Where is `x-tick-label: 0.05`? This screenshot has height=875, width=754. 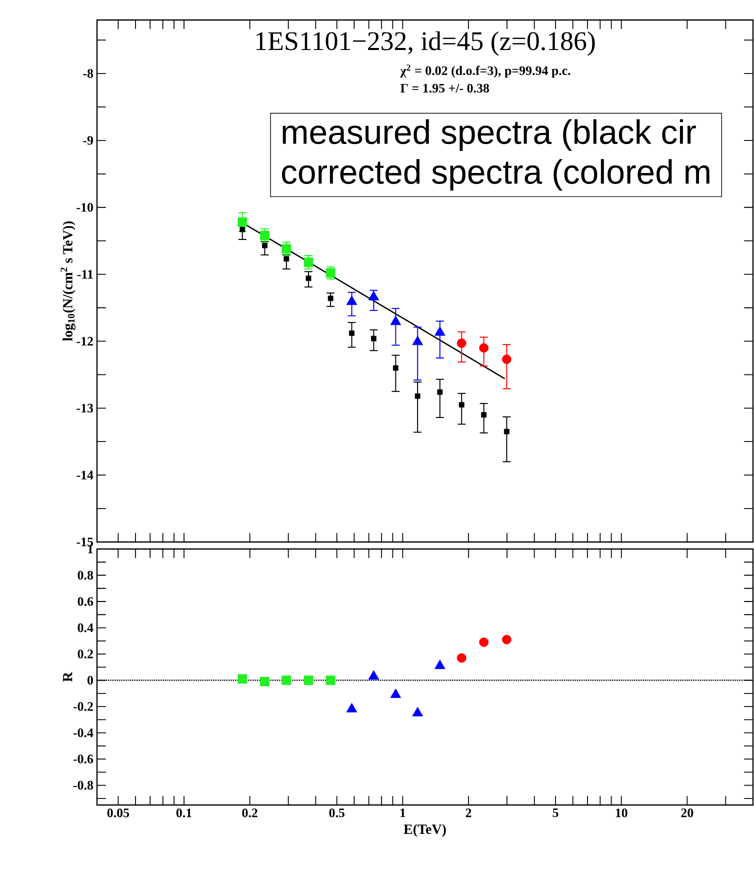 x-tick-label: 0.05 is located at coordinates (119, 813).